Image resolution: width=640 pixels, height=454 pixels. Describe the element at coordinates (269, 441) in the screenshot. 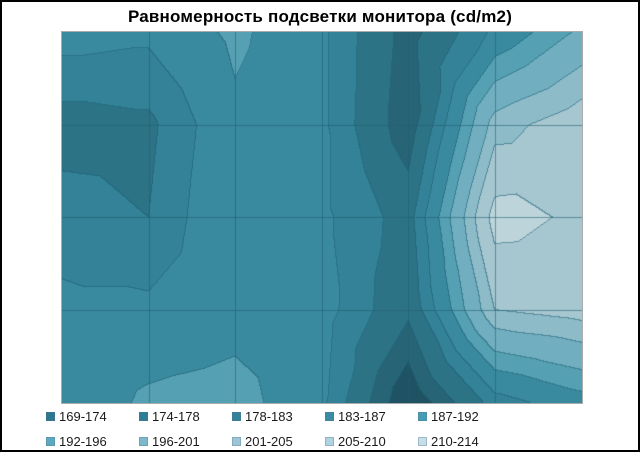

I see `legend-label: 201-205` at that location.